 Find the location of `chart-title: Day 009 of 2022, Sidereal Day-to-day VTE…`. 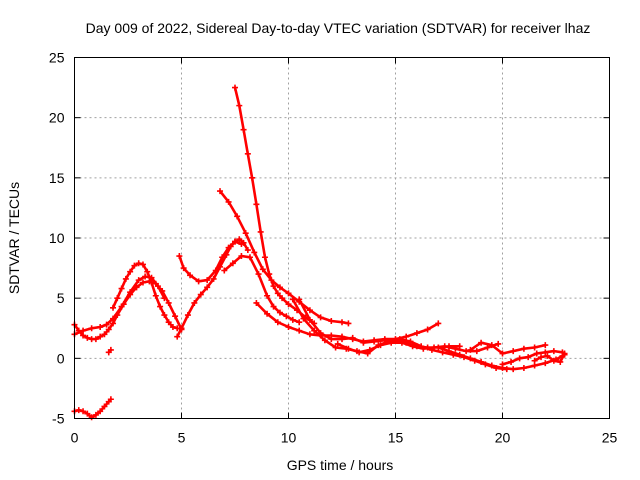

chart-title: Day 009 of 2022, Sidereal Day-to-day VTE… is located at coordinates (338, 28).